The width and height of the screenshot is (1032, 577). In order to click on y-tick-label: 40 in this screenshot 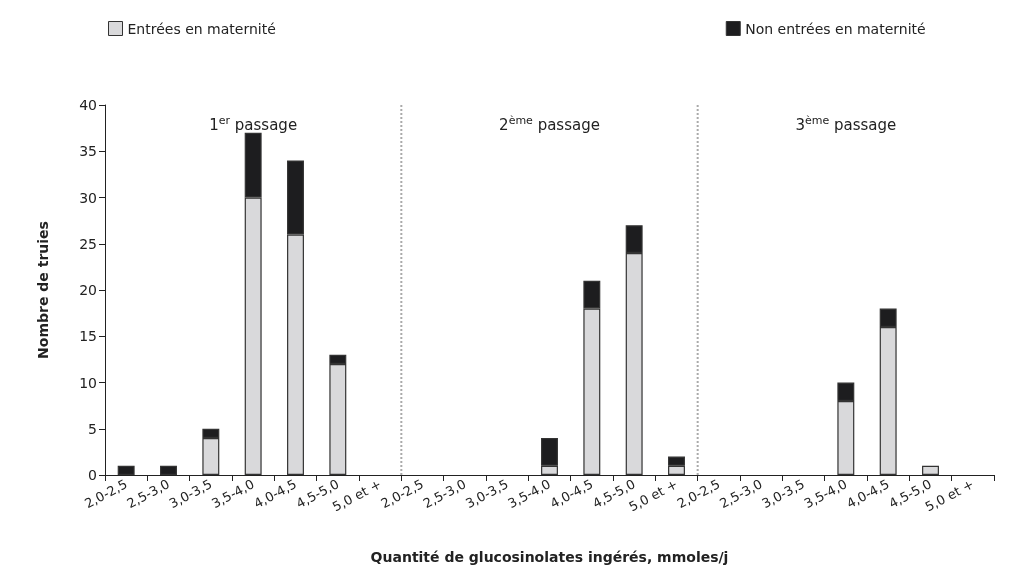, I will do `click(88, 105)`.